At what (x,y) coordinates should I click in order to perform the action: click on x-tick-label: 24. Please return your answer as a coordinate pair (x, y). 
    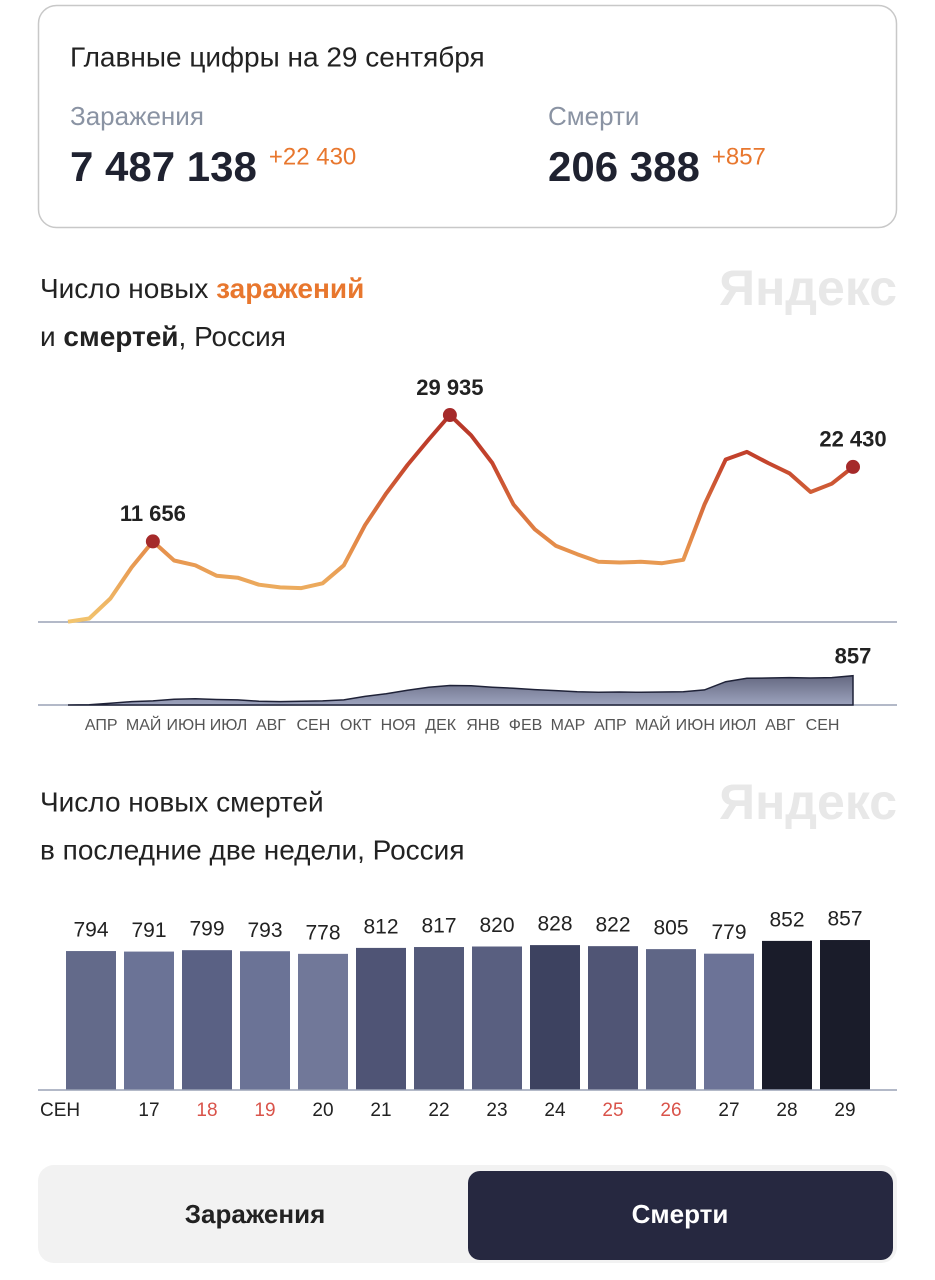
    Looking at the image, I should click on (555, 1110).